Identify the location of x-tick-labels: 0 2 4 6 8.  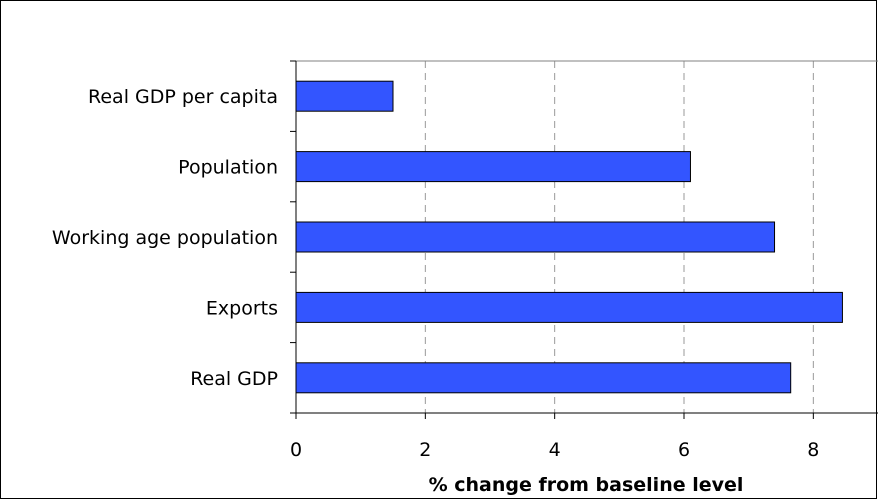
(554, 450).